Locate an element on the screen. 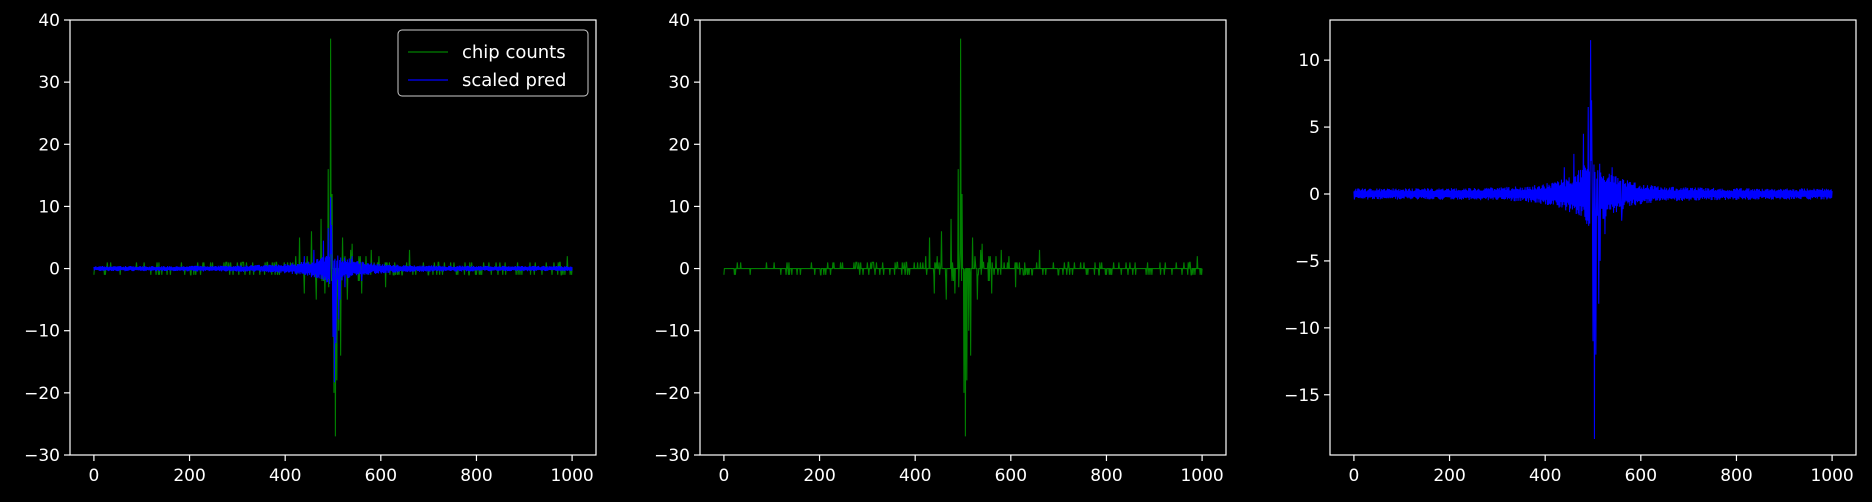 Image resolution: width=1872 pixels, height=502 pixels. legend: chip counts scaled pred is located at coordinates (493, 63).